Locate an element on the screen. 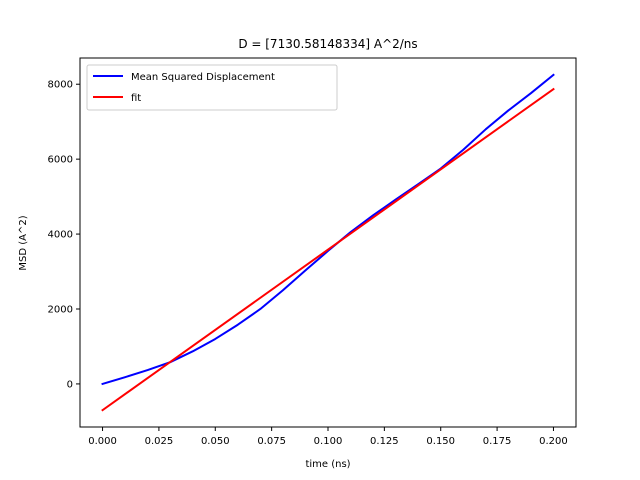 The height and width of the screenshot is (480, 640). y-axis-label: MSD (A^2) is located at coordinates (23, 242).